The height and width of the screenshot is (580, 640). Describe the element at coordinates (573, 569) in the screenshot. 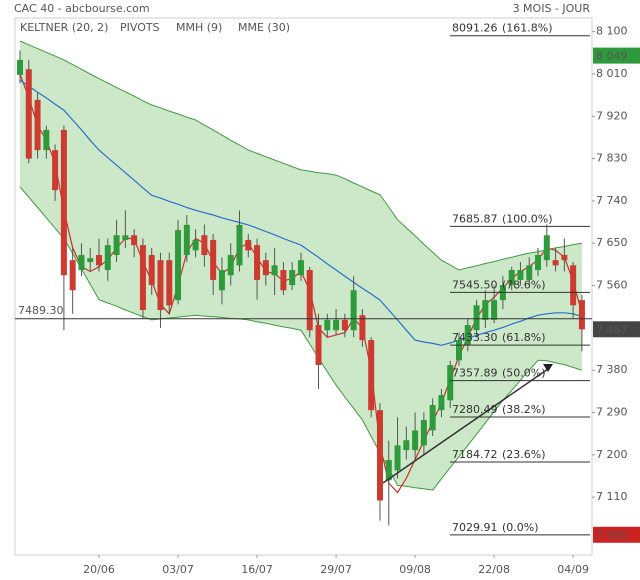

I see `x-tick-label: 04/09` at that location.